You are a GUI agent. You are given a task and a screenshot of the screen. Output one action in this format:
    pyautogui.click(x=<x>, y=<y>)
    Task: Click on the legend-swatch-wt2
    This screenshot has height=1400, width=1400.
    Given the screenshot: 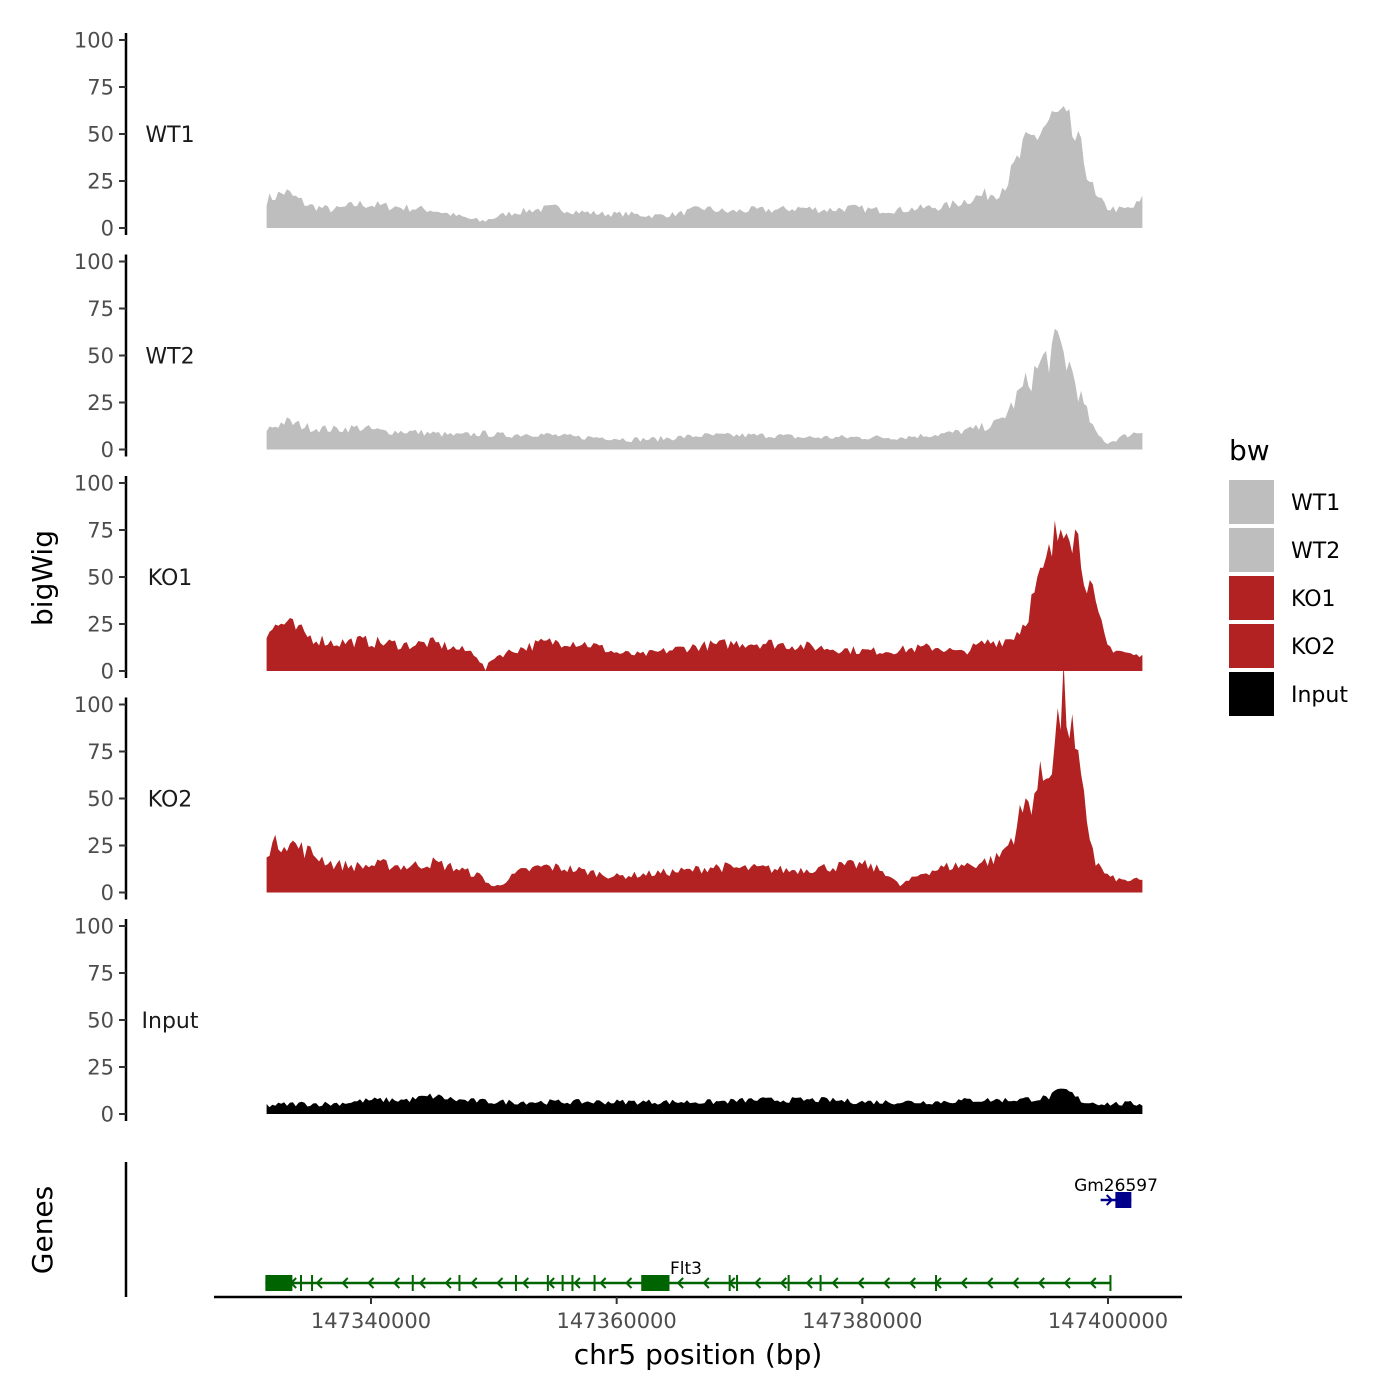 What is the action you would take?
    pyautogui.click(x=1251, y=550)
    